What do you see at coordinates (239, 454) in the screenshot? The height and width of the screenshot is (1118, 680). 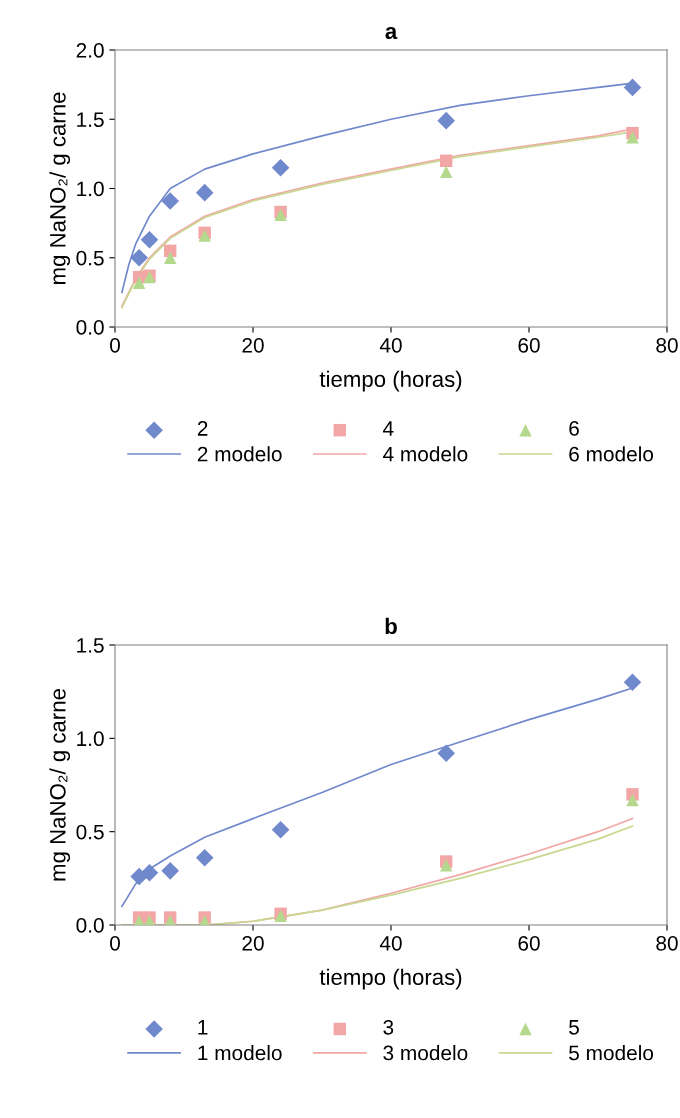 I see `legend-label: 2 modelo` at bounding box center [239, 454].